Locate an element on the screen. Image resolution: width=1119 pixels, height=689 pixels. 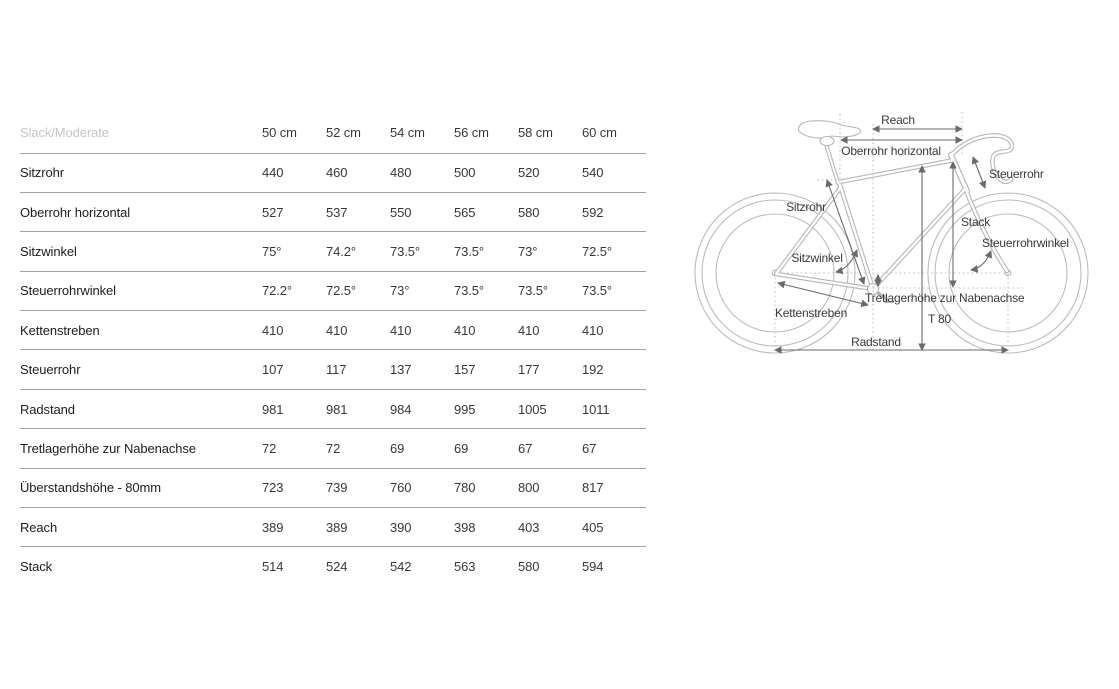
label-stack: Stack is located at coordinates (976, 222).